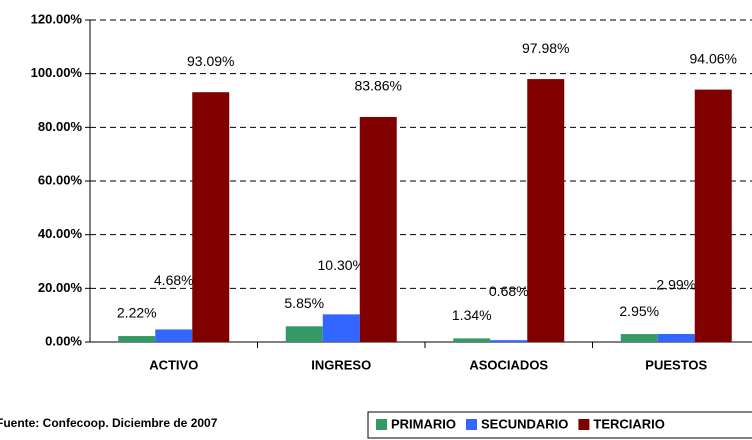  What do you see at coordinates (524, 423) in the screenshot?
I see `legend-label: SECUNDARIO` at bounding box center [524, 423].